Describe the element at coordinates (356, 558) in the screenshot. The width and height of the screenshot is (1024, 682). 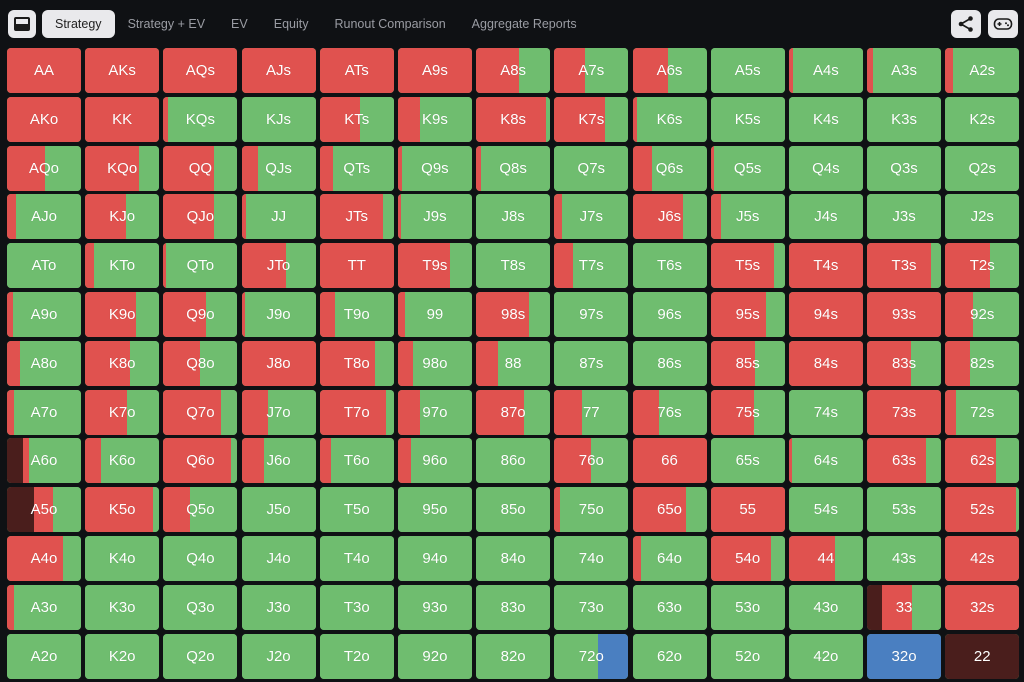
I see `hand-cell-t4o: T4o` at that location.